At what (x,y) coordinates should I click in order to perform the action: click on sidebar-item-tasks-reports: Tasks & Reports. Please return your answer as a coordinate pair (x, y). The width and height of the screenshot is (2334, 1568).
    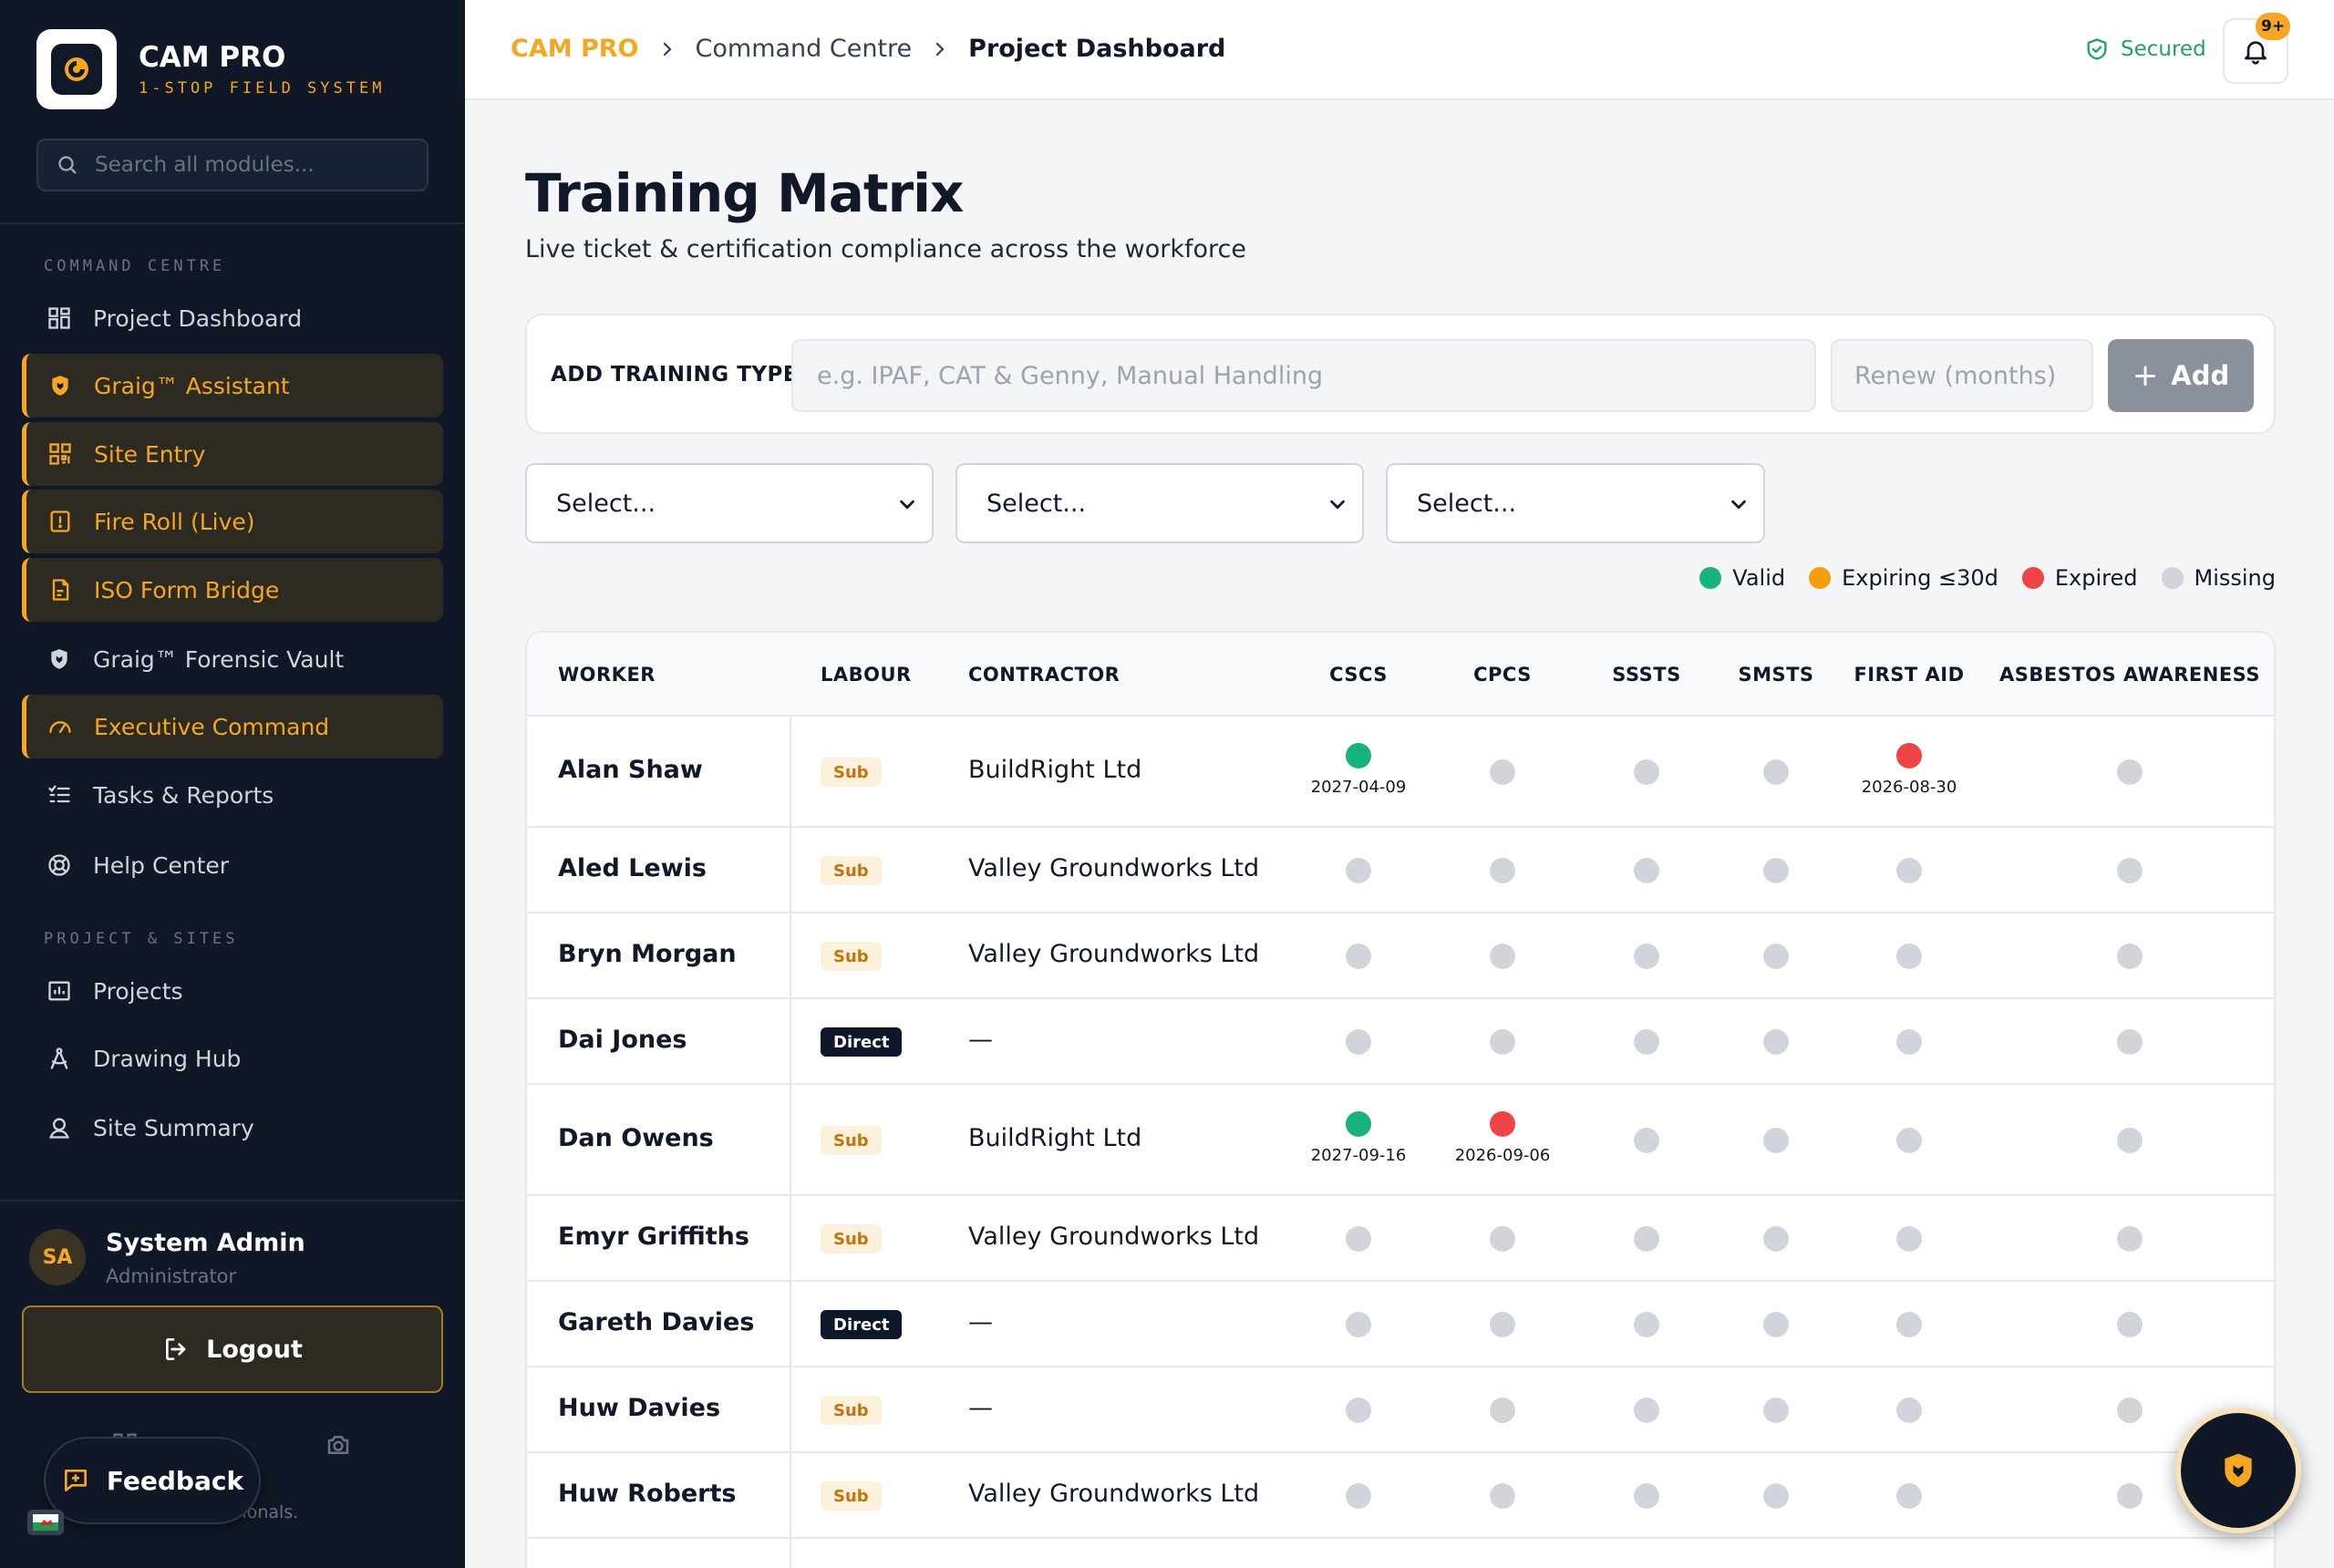
    Looking at the image, I should click on (232, 795).